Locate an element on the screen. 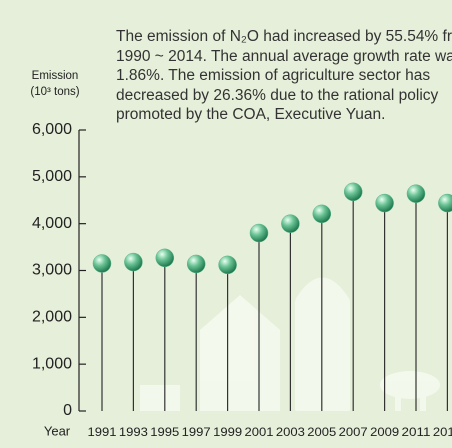 This screenshot has height=448, width=452. x-tick-label: 2001 is located at coordinates (259, 433).